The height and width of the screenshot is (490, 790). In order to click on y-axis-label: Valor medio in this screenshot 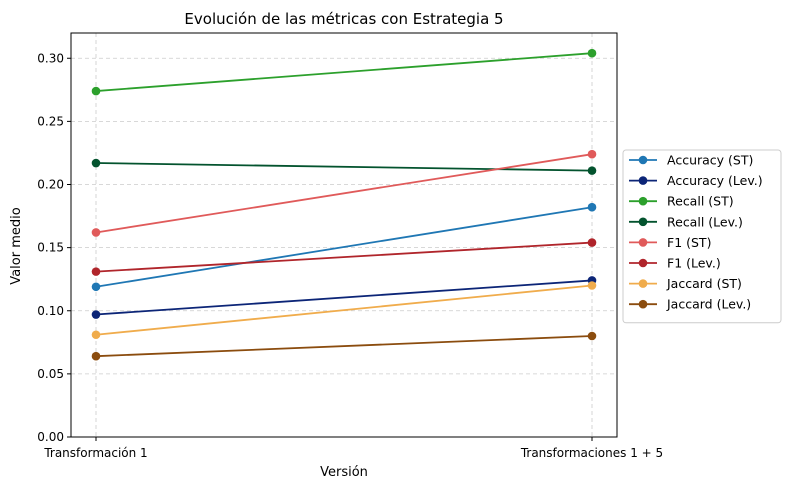, I will do `click(16, 245)`.